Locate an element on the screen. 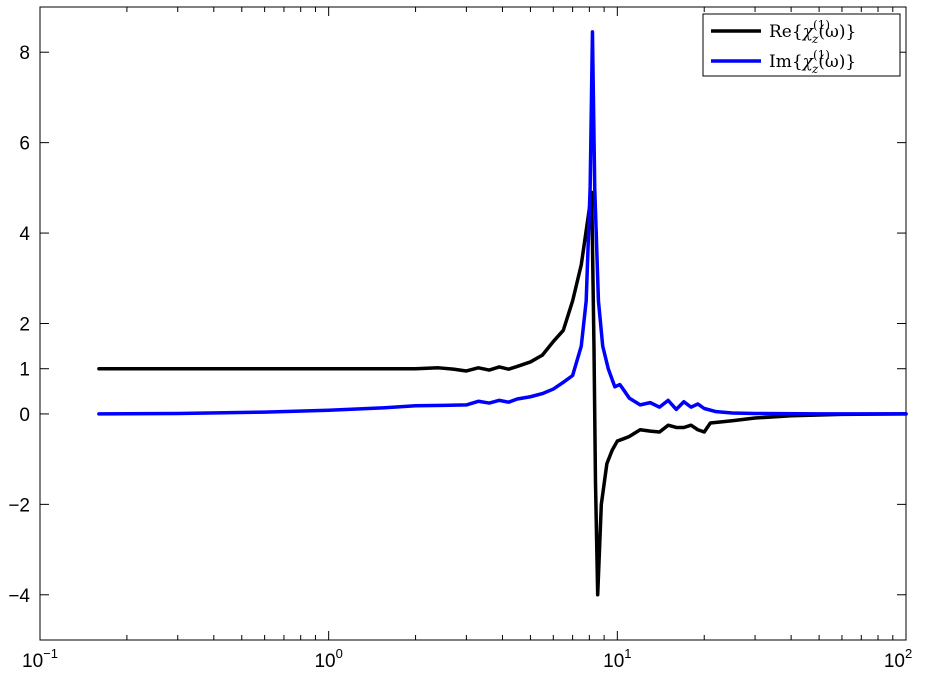 The height and width of the screenshot is (679, 928). x-tick-label: 10² is located at coordinates (898, 659).